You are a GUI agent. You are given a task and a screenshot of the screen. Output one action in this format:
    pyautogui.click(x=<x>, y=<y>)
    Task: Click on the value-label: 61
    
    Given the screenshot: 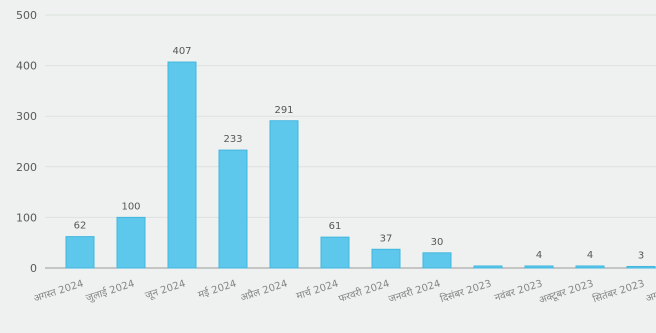 What is the action you would take?
    pyautogui.click(x=335, y=226)
    